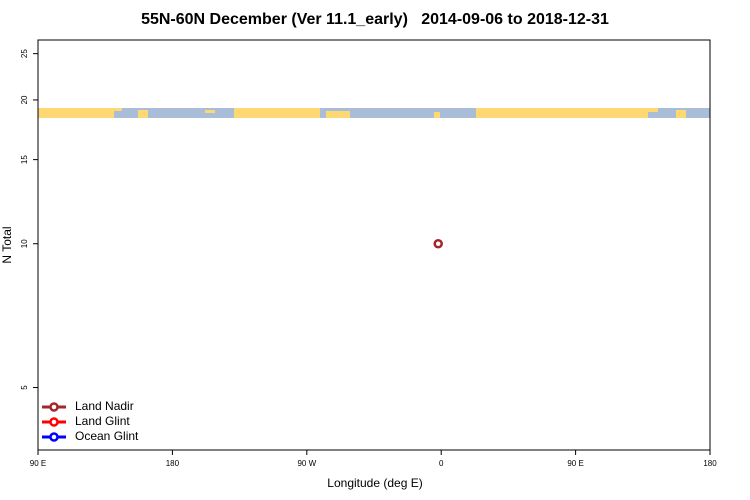  What do you see at coordinates (107, 436) in the screenshot?
I see `legend-label: Ocean Glint` at bounding box center [107, 436].